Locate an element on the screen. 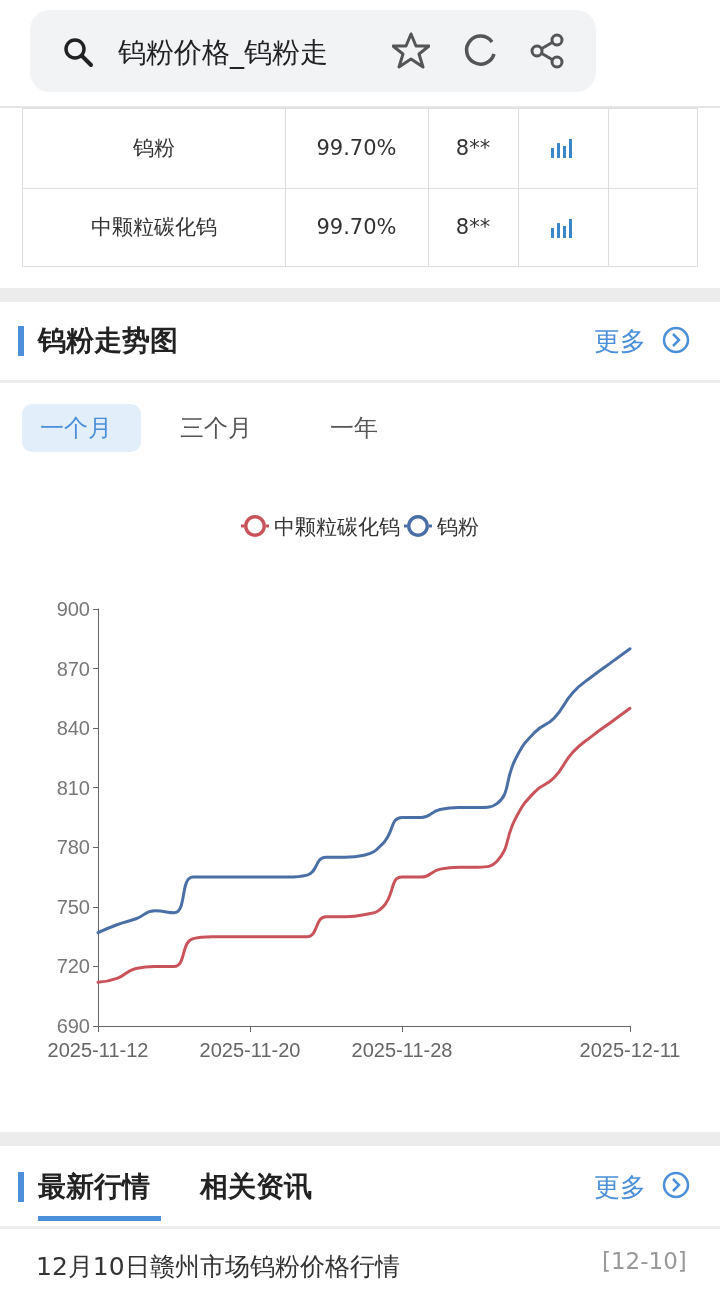  y-tick-label: 690 is located at coordinates (73, 1026).